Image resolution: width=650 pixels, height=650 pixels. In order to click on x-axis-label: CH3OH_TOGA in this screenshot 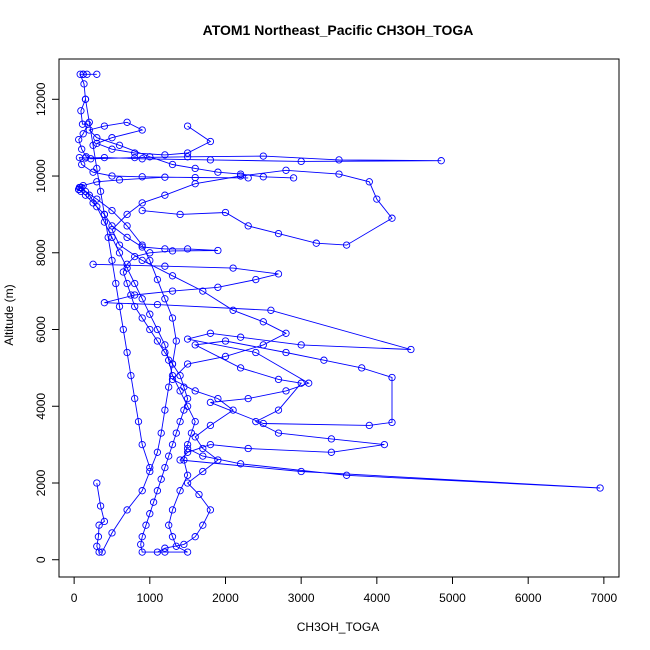, I will do `click(338, 627)`.